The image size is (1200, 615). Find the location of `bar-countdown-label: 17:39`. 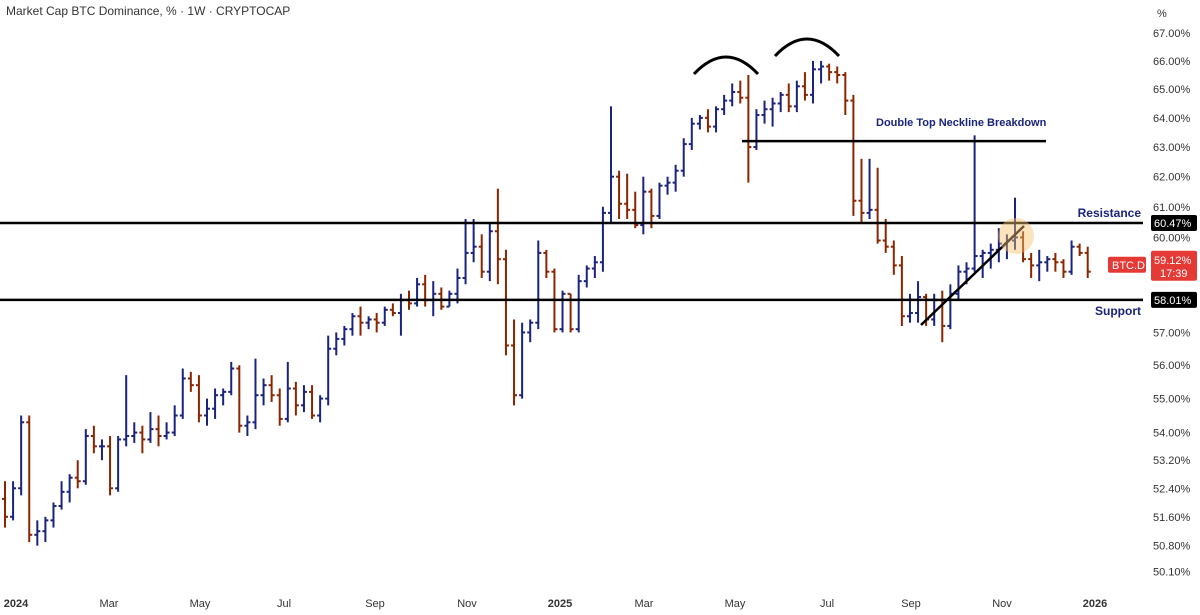

bar-countdown-label: 17:39 is located at coordinates (1174, 274).